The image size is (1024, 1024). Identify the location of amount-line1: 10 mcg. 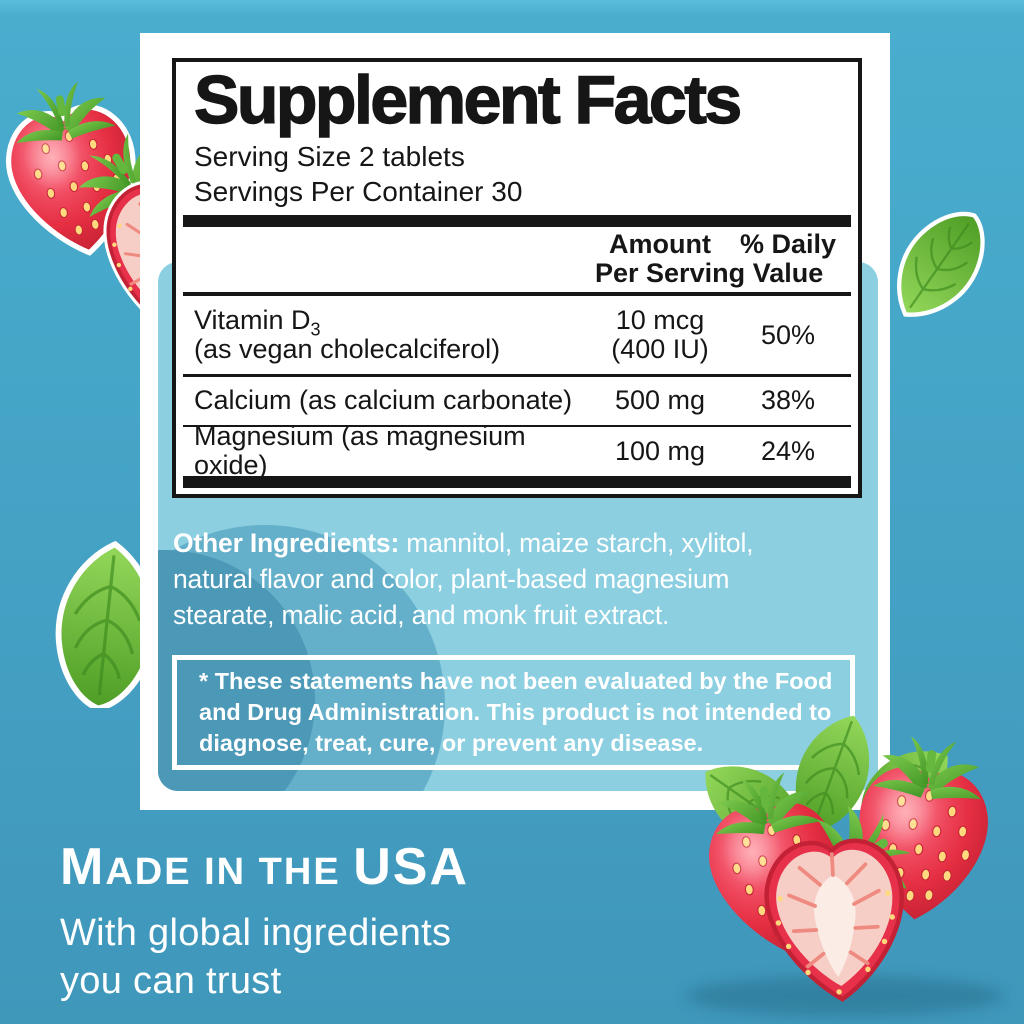
(660, 320).